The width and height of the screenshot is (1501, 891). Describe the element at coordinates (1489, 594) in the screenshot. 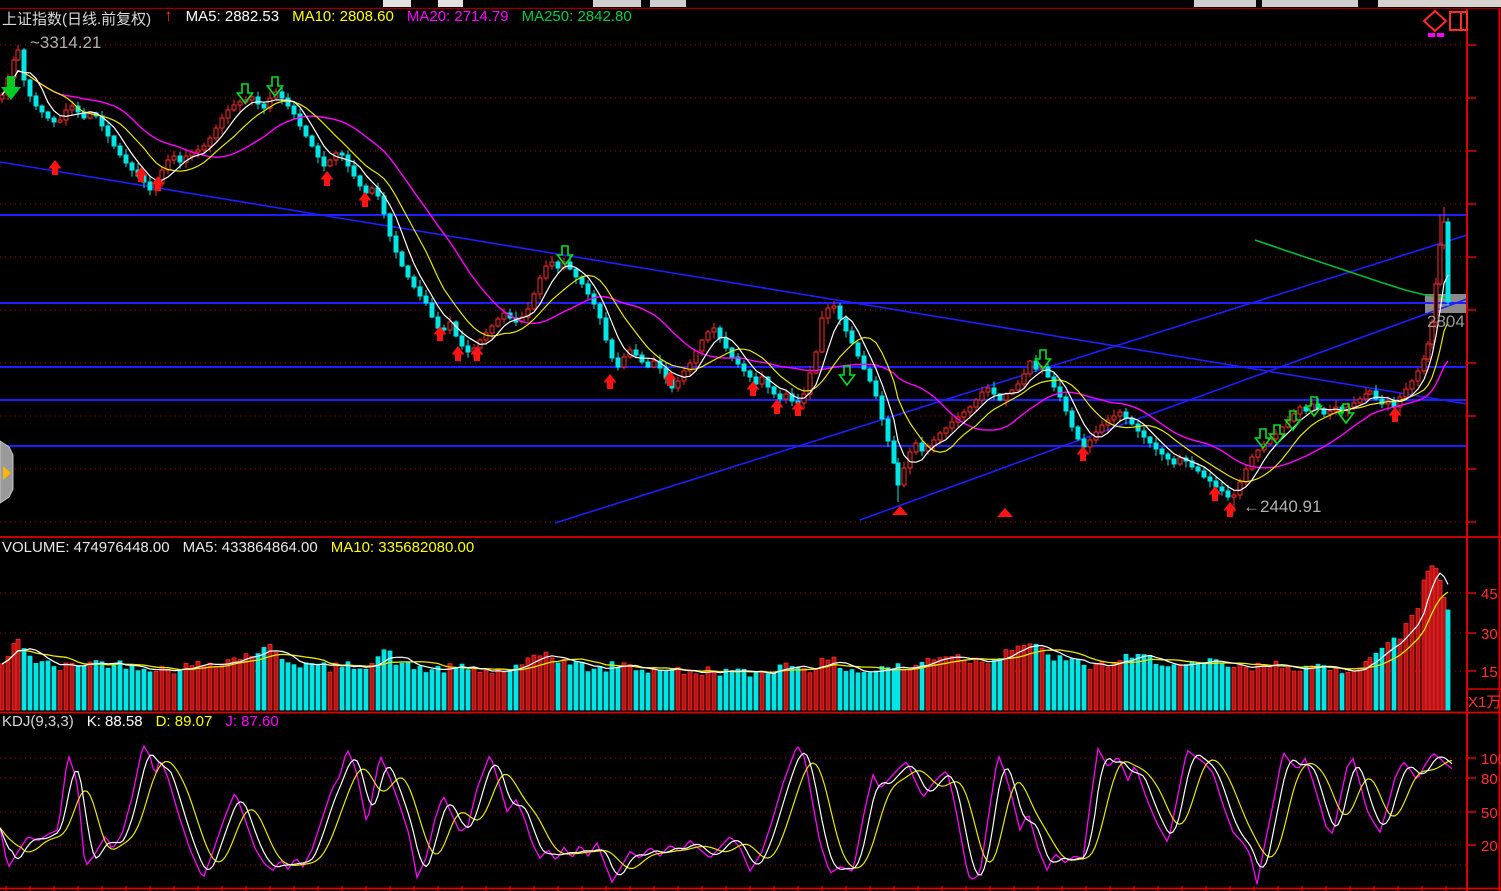

I see `axis-label: 45` at that location.